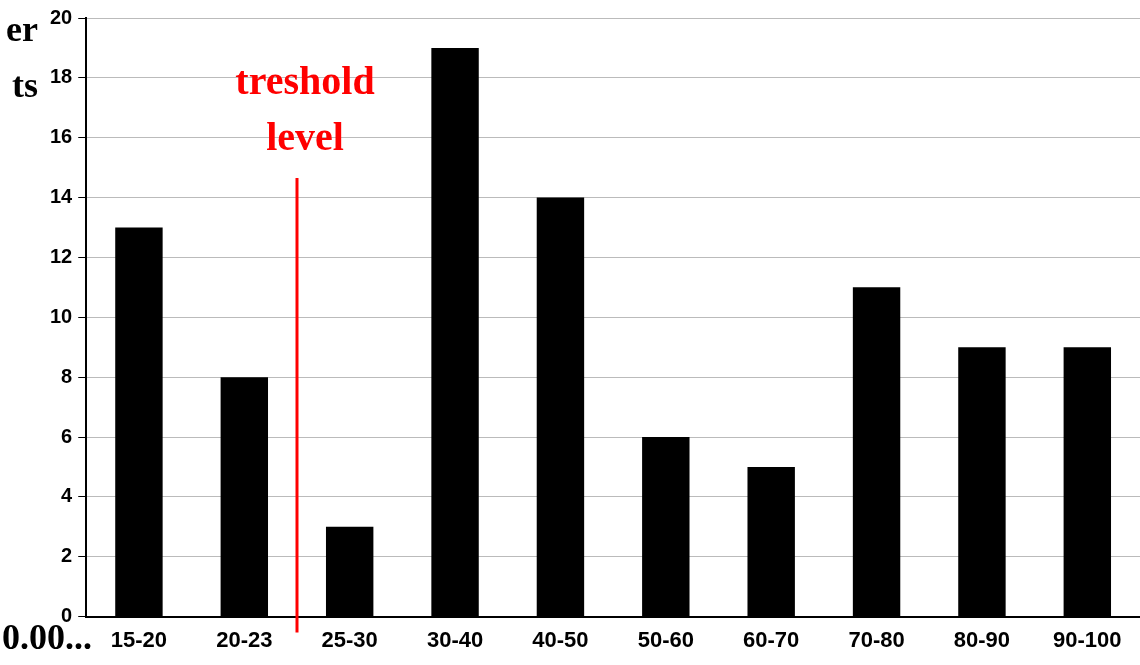  I want to click on y-tick-label: 14, so click(62, 196).